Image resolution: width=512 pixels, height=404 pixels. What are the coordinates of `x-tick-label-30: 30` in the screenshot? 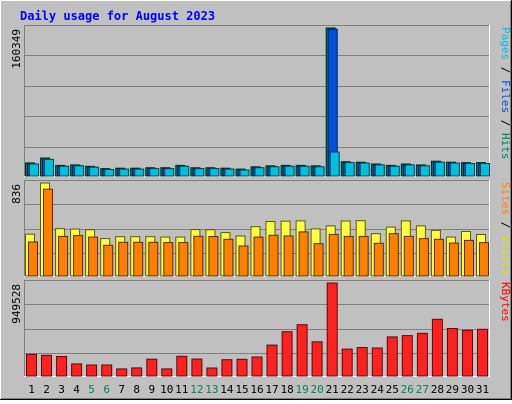 It's located at (467, 389).